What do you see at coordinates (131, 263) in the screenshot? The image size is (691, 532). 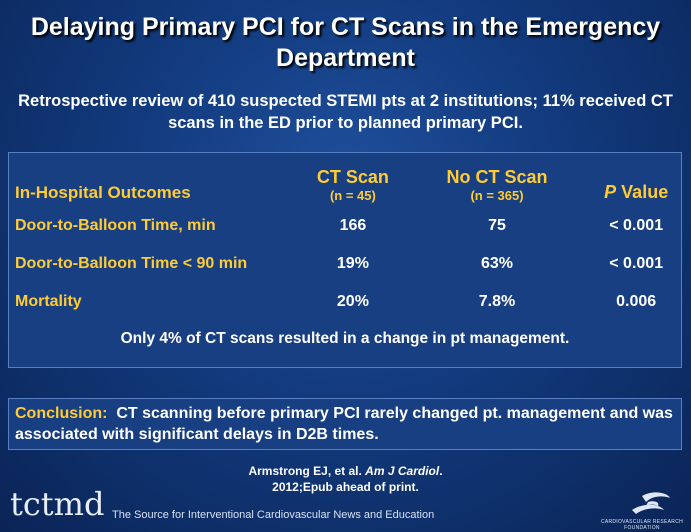 I see `row-label: Door-to-Balloon Time < 90 min` at bounding box center [131, 263].